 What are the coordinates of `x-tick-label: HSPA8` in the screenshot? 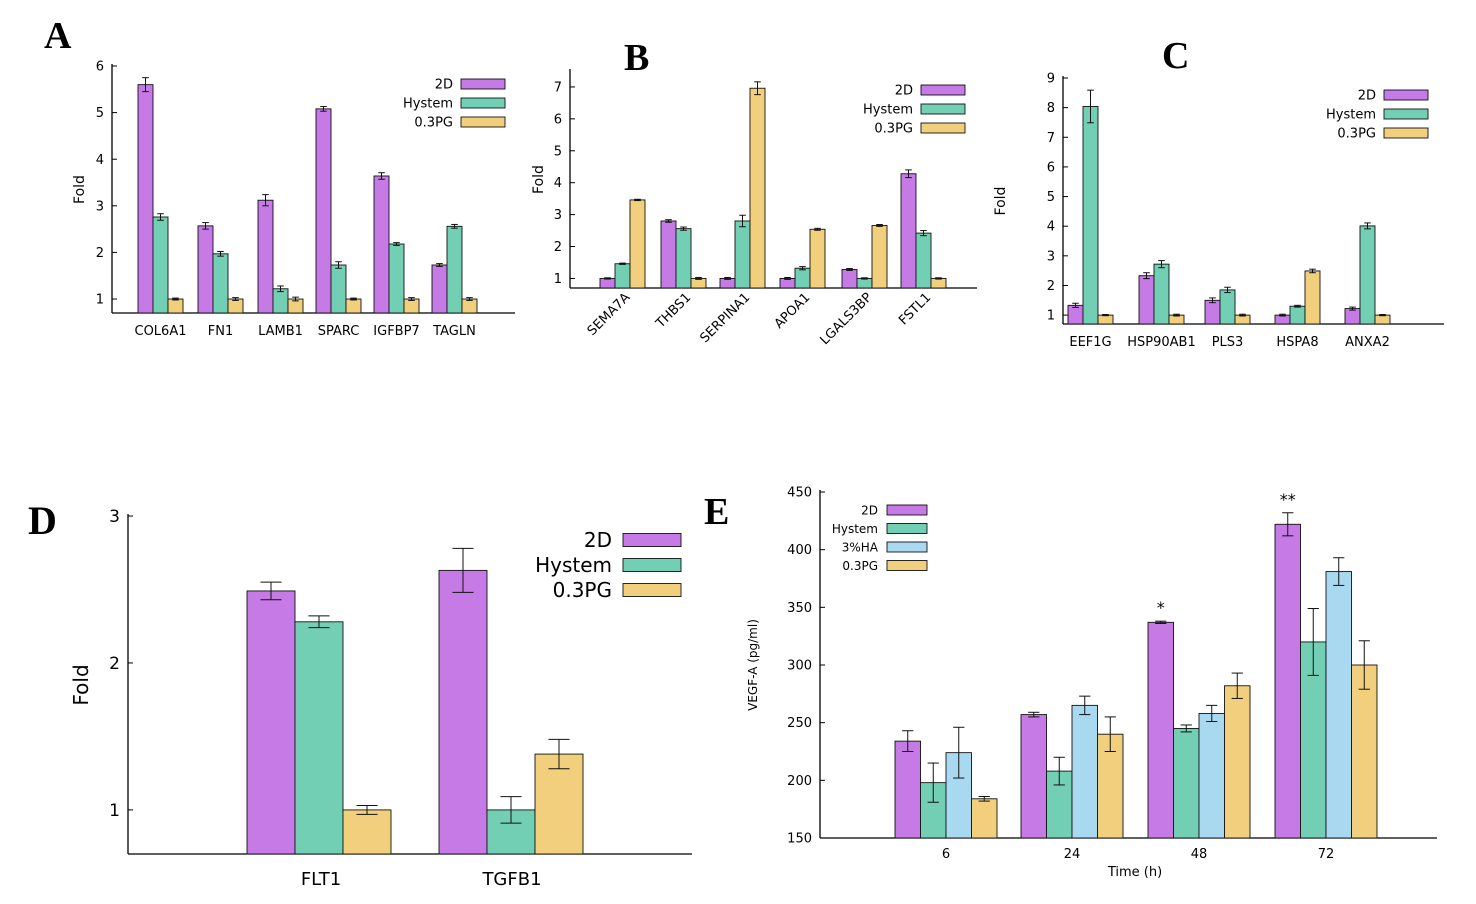 It's located at (1297, 342).